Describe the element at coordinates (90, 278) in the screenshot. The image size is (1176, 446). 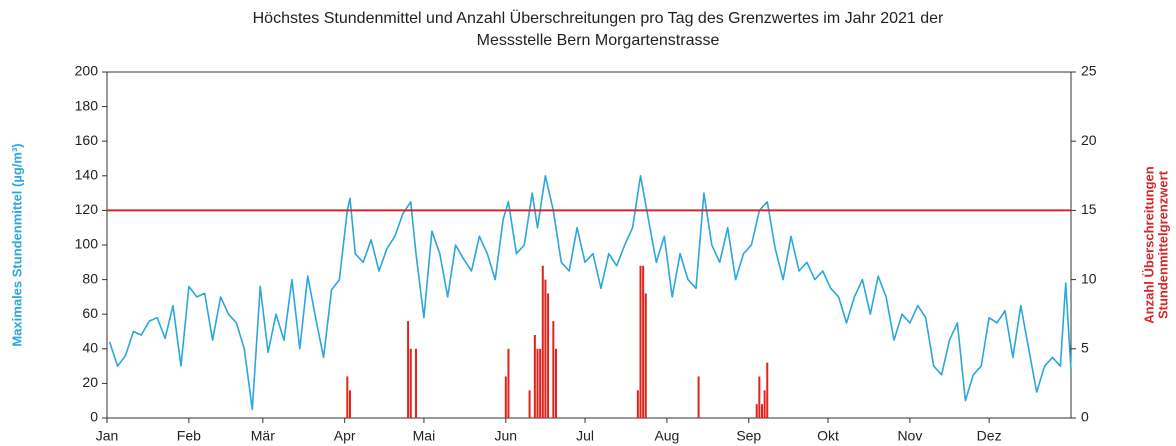
I see `y-tick-label: 80` at that location.